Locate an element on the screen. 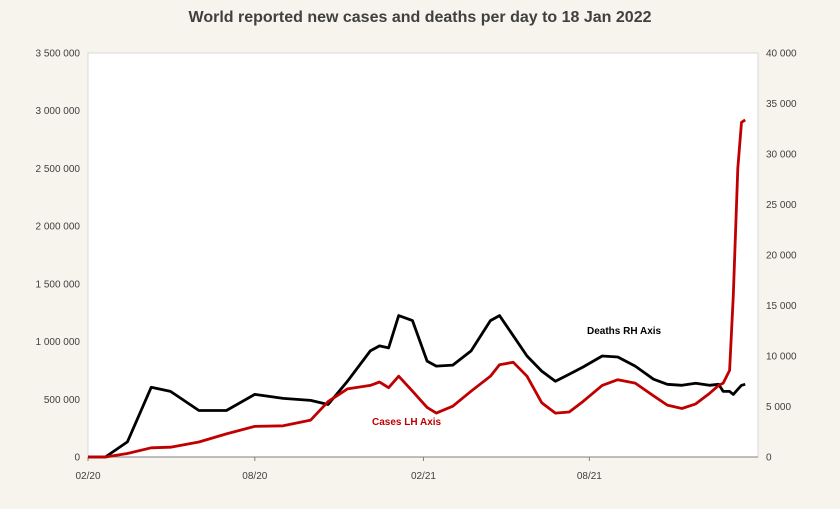 Image resolution: width=840 pixels, height=509 pixels. y-left-tick-label: 3 500 000 is located at coordinates (58, 54).